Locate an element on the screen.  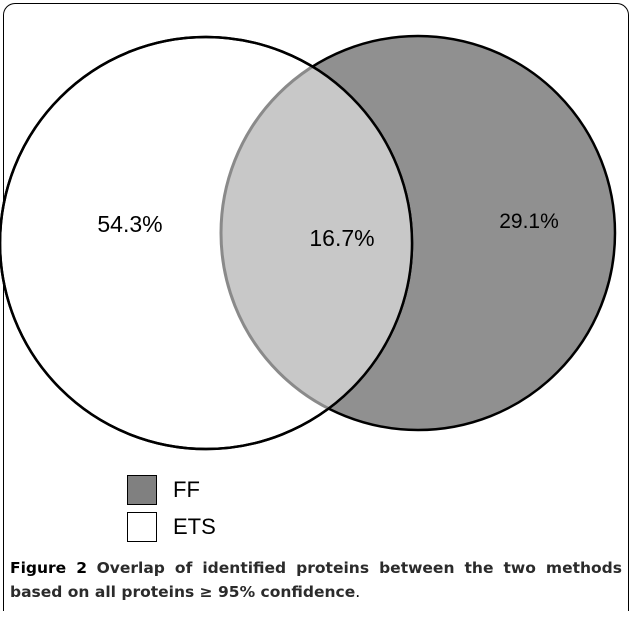
legend-label-ets: ETS is located at coordinates (194, 526).